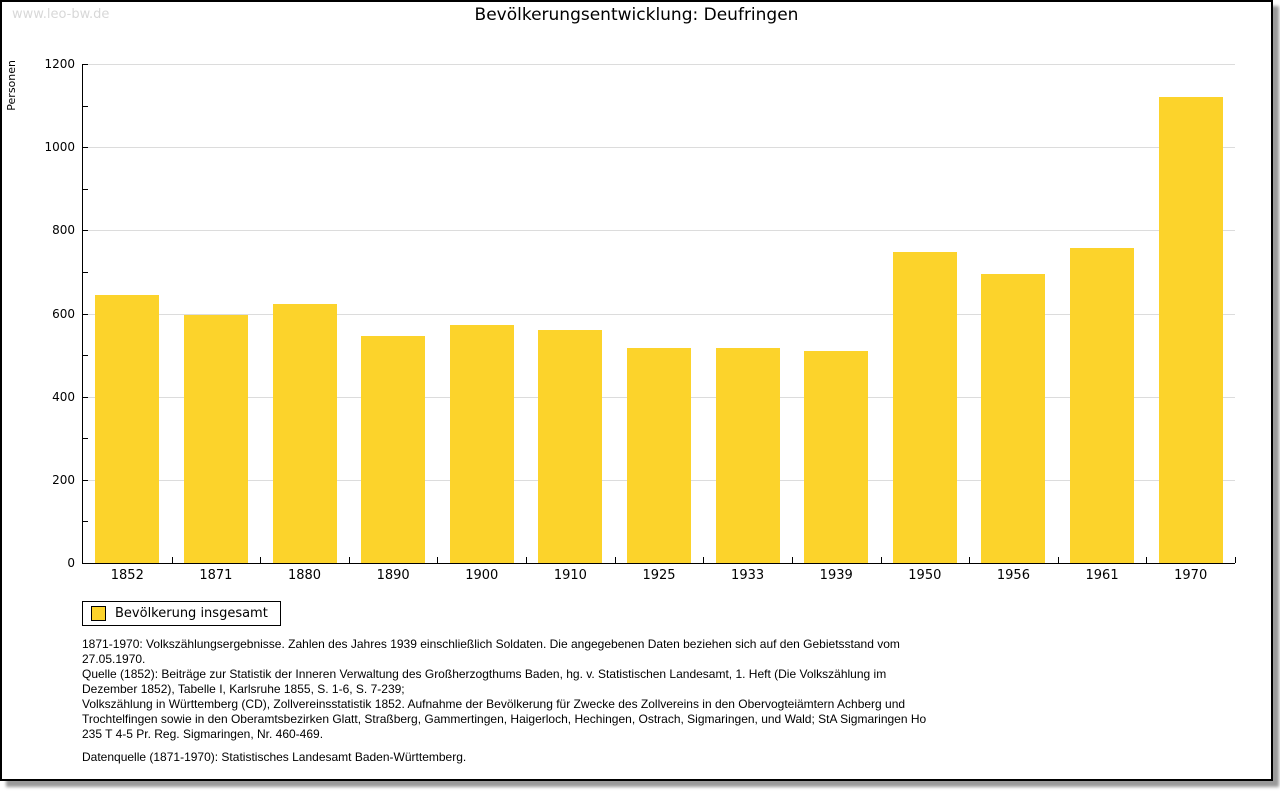 The height and width of the screenshot is (791, 1280). Describe the element at coordinates (63, 230) in the screenshot. I see `y-tick-label-800: 800` at that location.